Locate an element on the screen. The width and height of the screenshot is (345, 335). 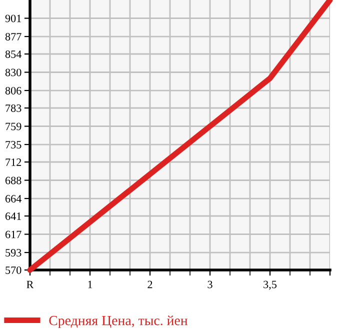
y-tick-label: 712 is located at coordinates (14, 162).